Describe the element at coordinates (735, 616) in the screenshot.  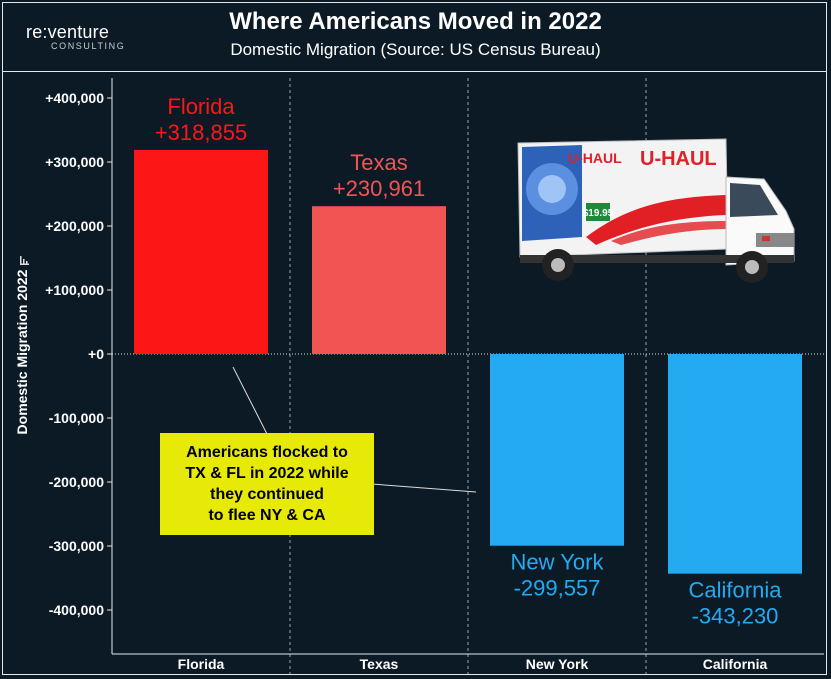
I see `data-label-value: -343,230` at that location.